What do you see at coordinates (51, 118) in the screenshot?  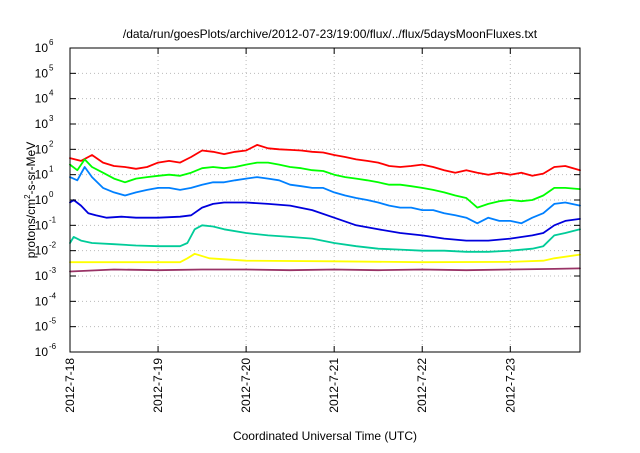 I see `y-tick-label-exp: 3` at bounding box center [51, 118].